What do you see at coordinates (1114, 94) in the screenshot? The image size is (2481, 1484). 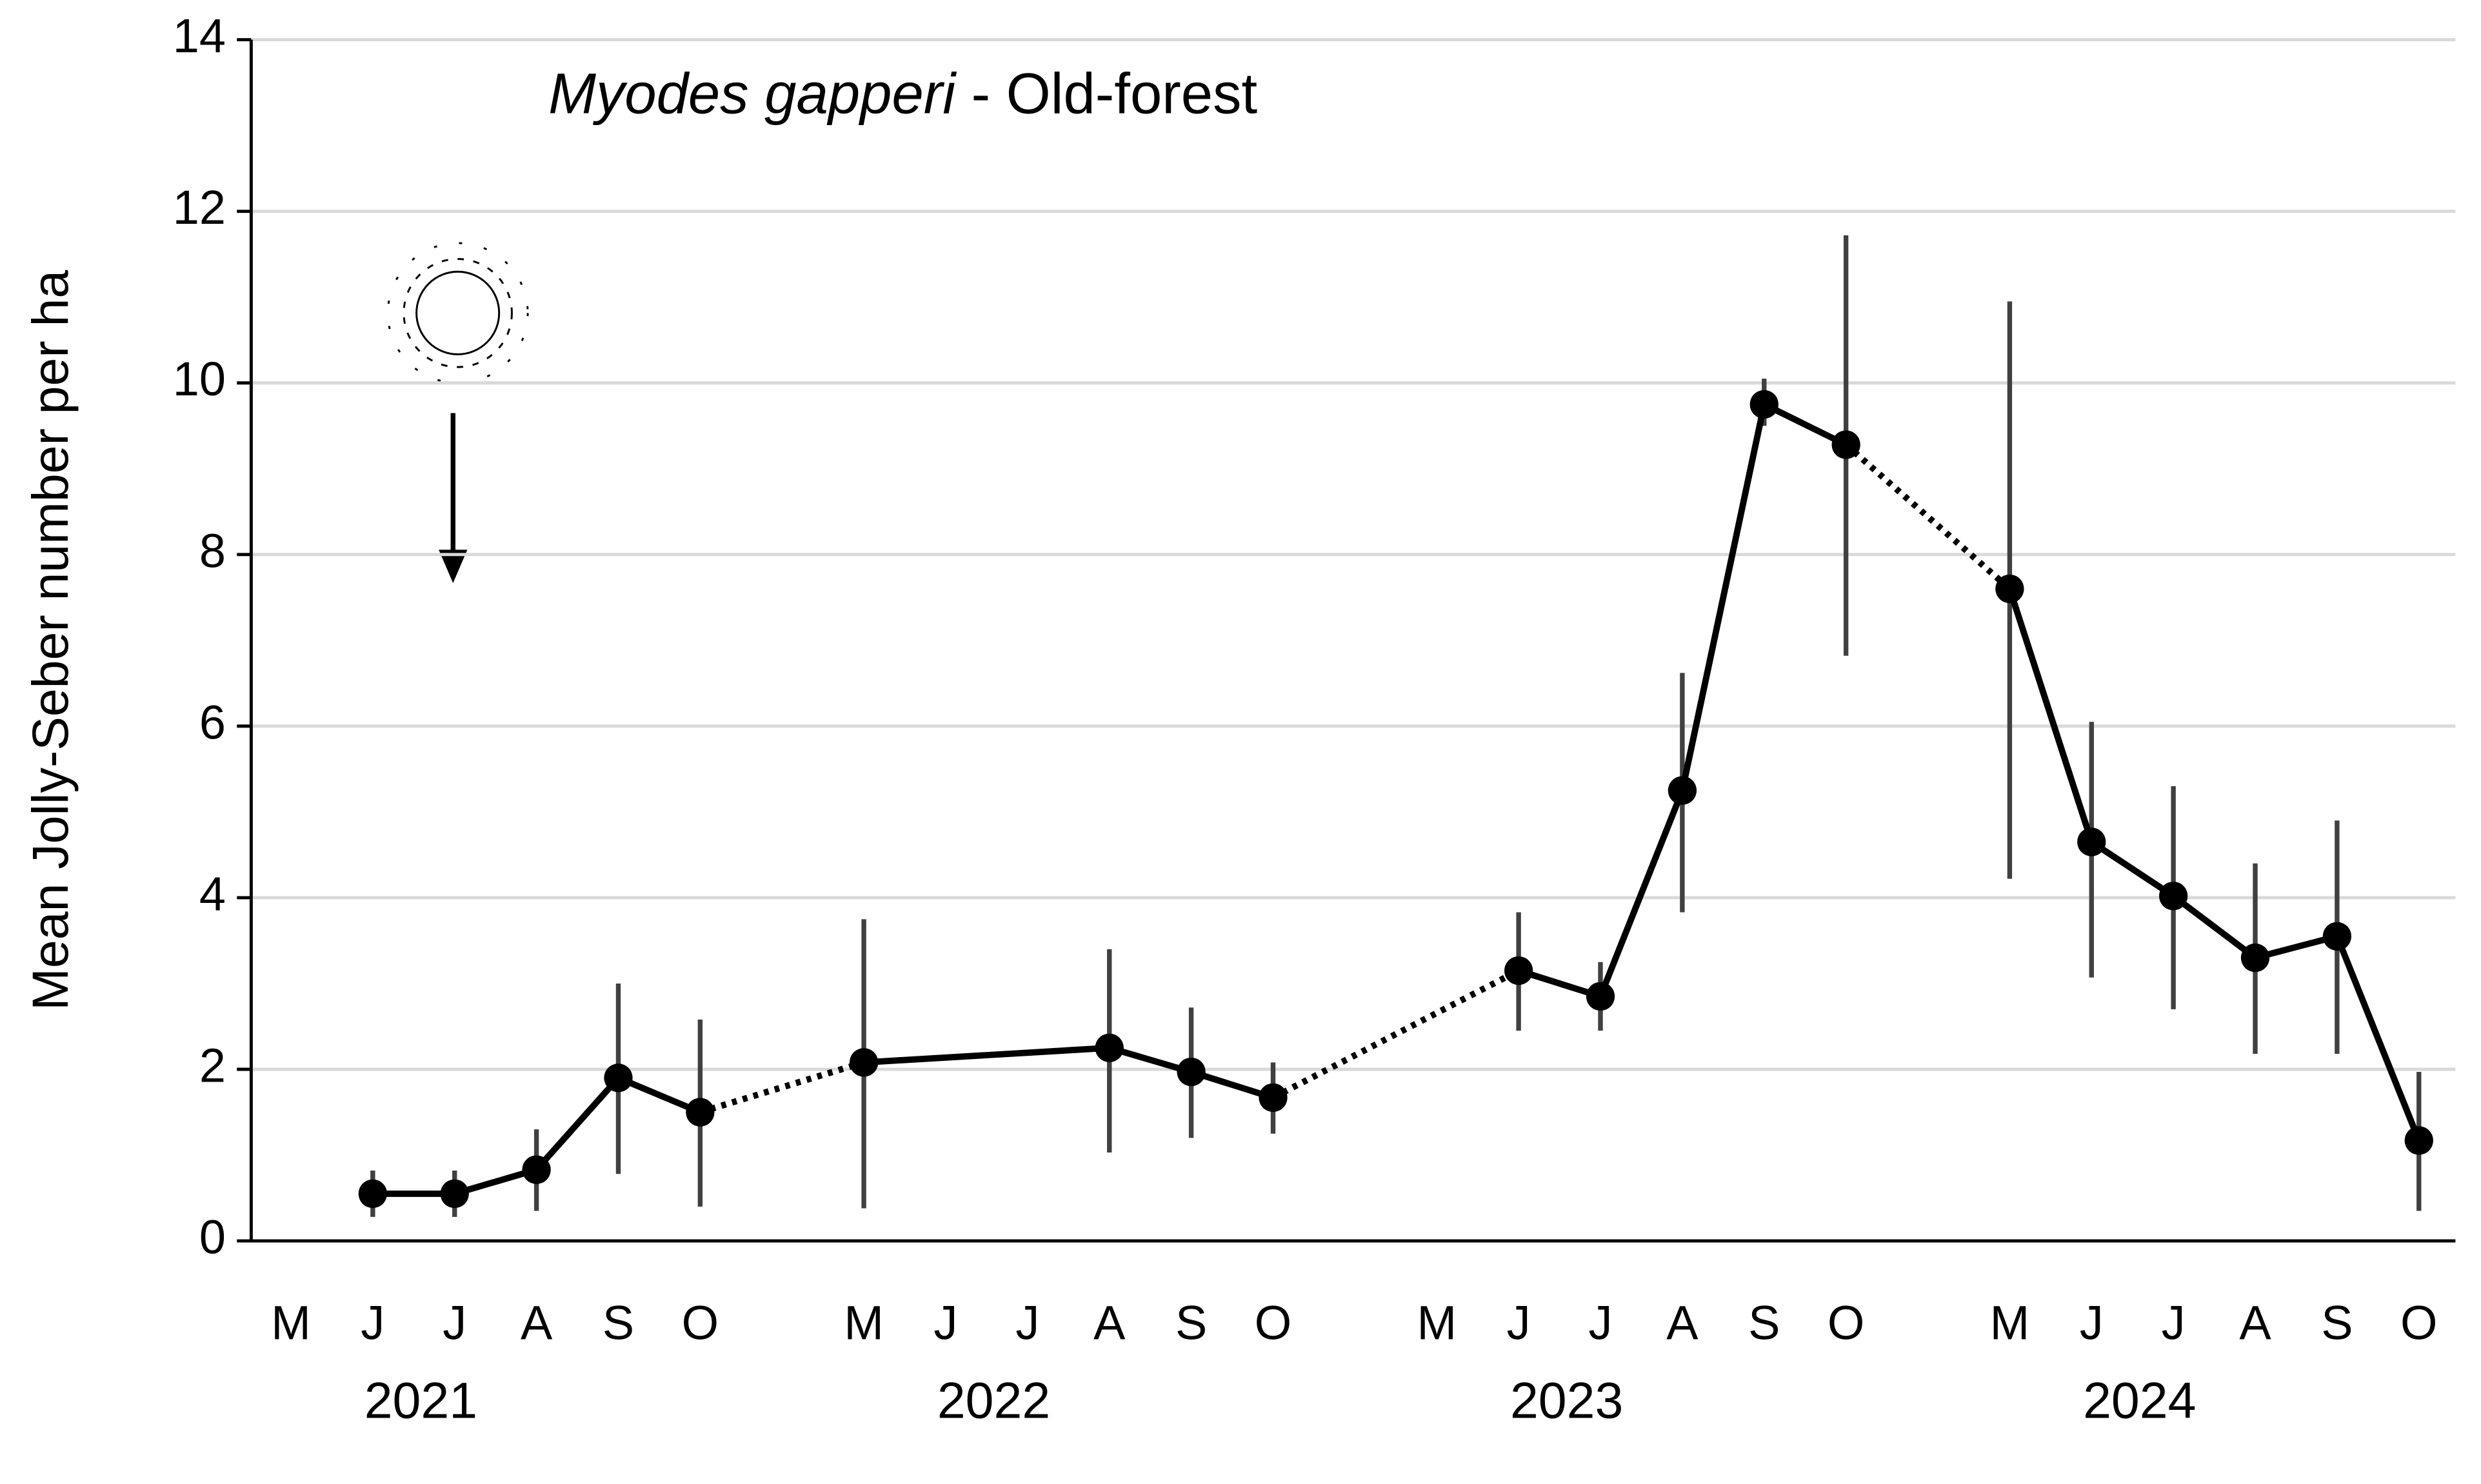 I see `title-text: - Old-forest` at bounding box center [1114, 94].